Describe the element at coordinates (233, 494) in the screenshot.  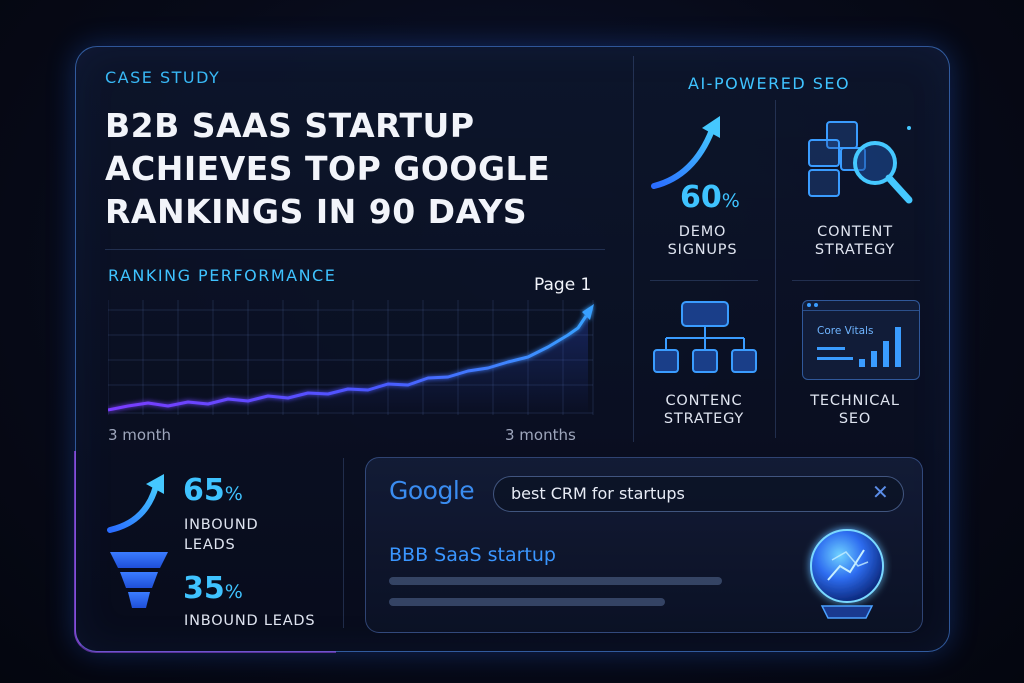
I see `inbound-leads-unit: %` at that location.